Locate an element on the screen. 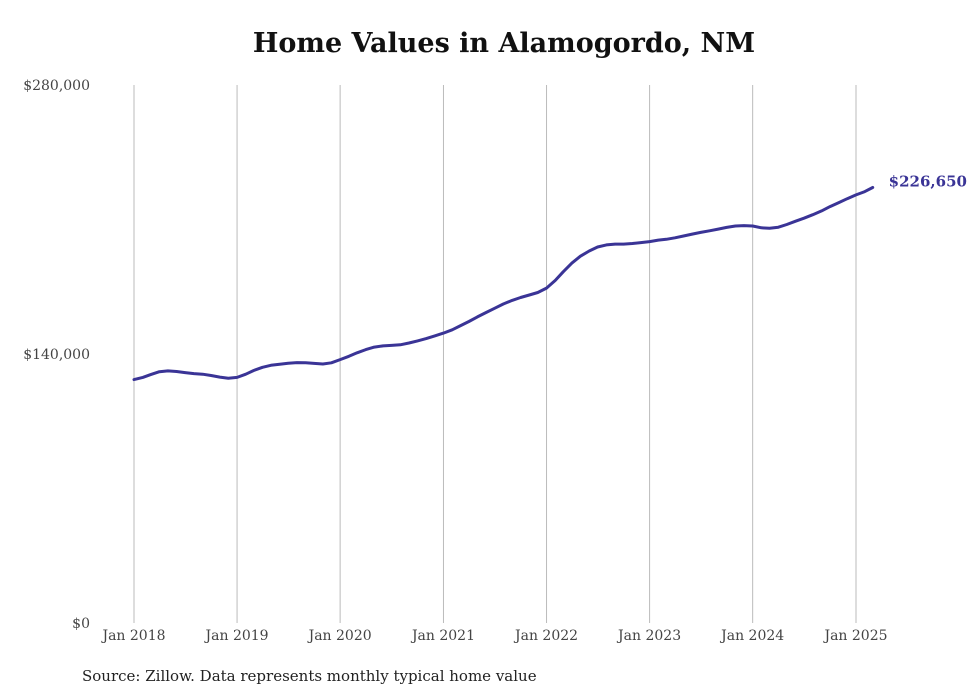  x-tick-label: Jan 2019 is located at coordinates (236, 636).